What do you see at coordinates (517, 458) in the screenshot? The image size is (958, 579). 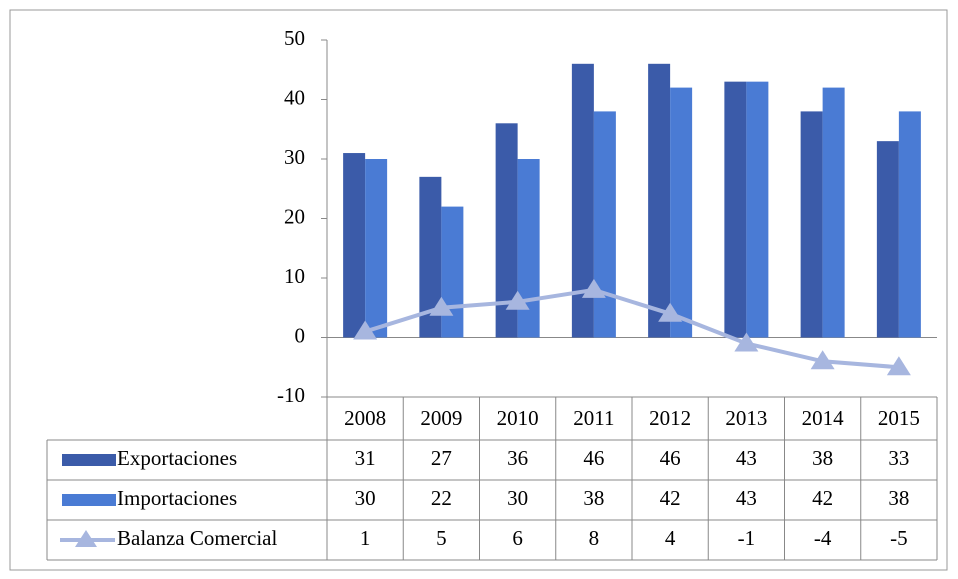 I see `table-value: 36` at bounding box center [517, 458].